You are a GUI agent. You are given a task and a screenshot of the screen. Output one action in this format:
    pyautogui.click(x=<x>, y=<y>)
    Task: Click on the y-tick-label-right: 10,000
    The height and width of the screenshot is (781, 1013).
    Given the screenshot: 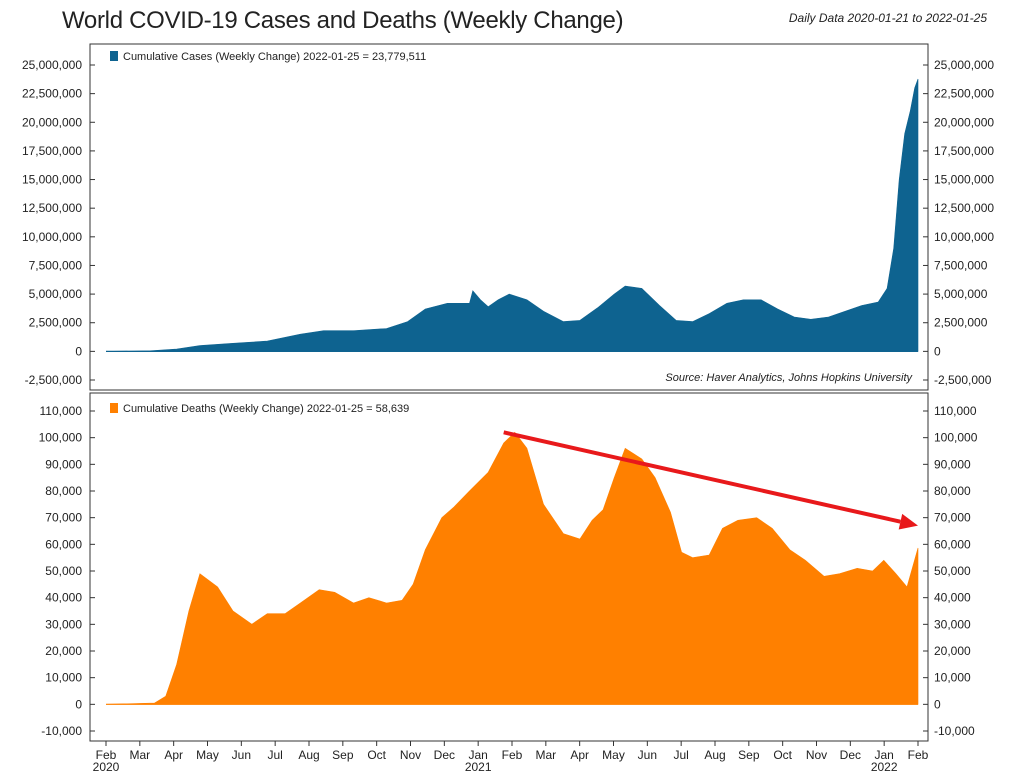 What is the action you would take?
    pyautogui.click(x=952, y=678)
    